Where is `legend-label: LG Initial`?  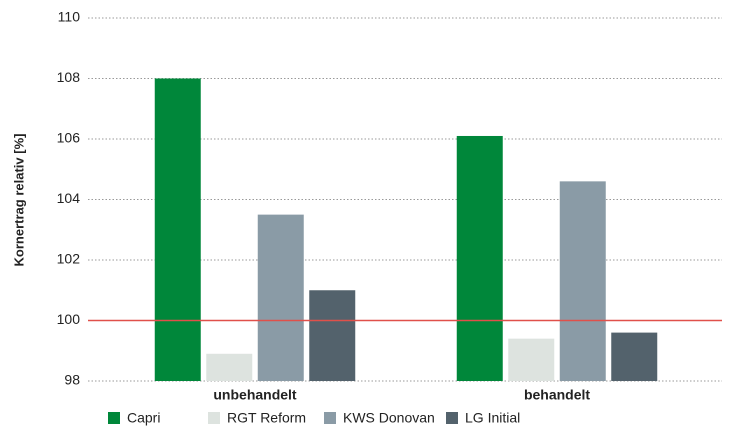
legend-label: LG Initial is located at coordinates (492, 418).